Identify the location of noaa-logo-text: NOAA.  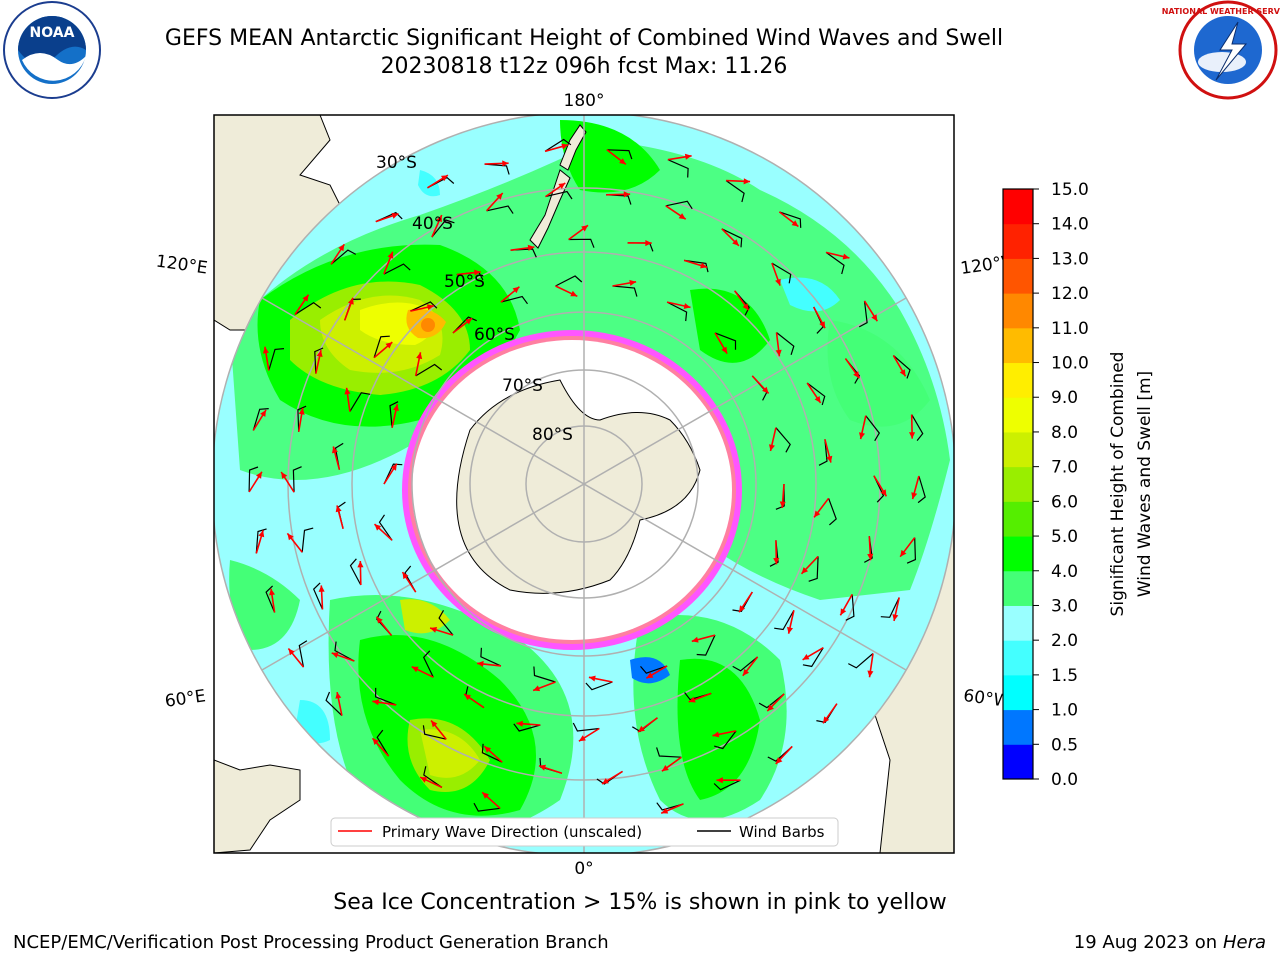
(52, 33).